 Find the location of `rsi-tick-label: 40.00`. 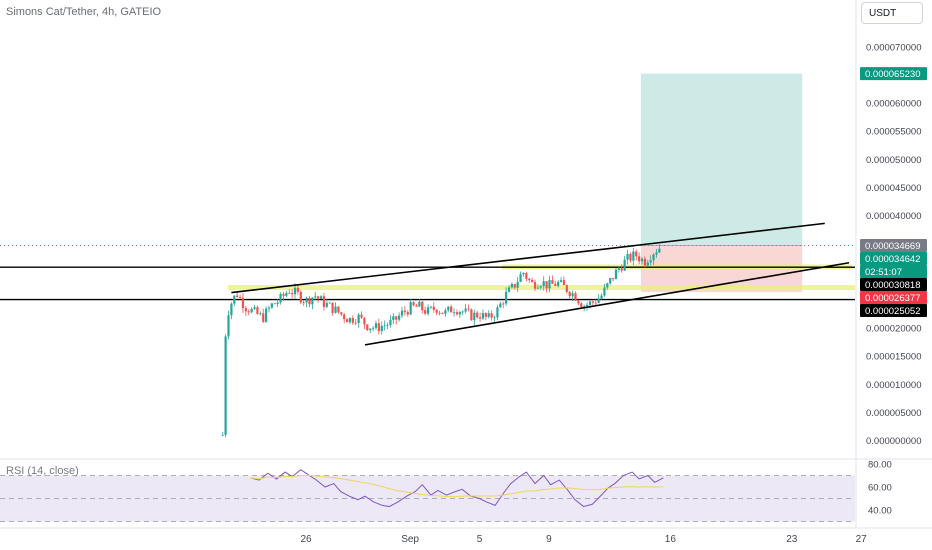

rsi-tick-label: 40.00 is located at coordinates (880, 511).